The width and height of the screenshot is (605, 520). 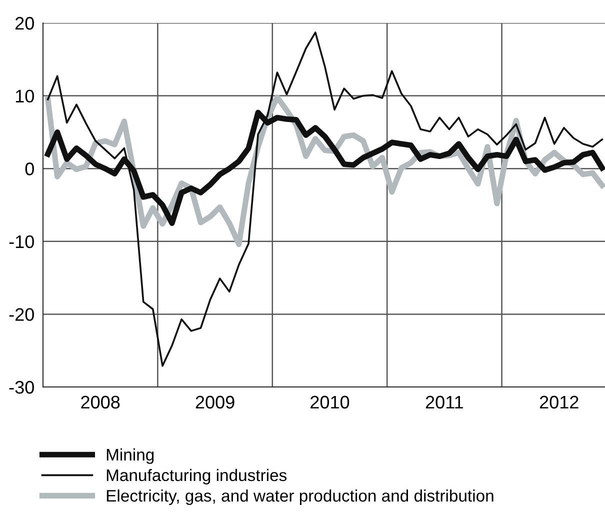 I want to click on y-tick-label: -10, so click(x=21, y=241).